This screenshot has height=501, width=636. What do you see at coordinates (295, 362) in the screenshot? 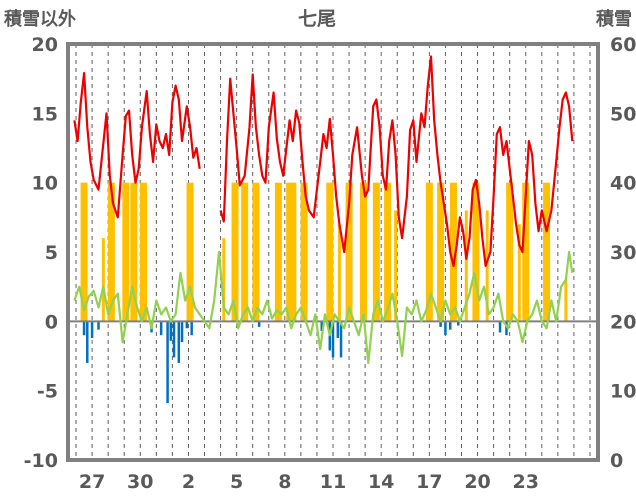
I see `negative-bars` at bounding box center [295, 362].